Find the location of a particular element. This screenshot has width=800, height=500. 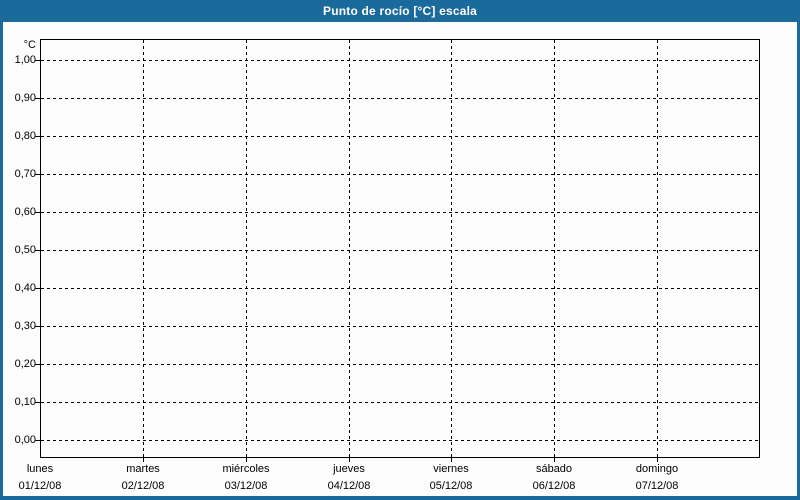

x-axis-date-label: 01/12/08 is located at coordinates (40, 486).